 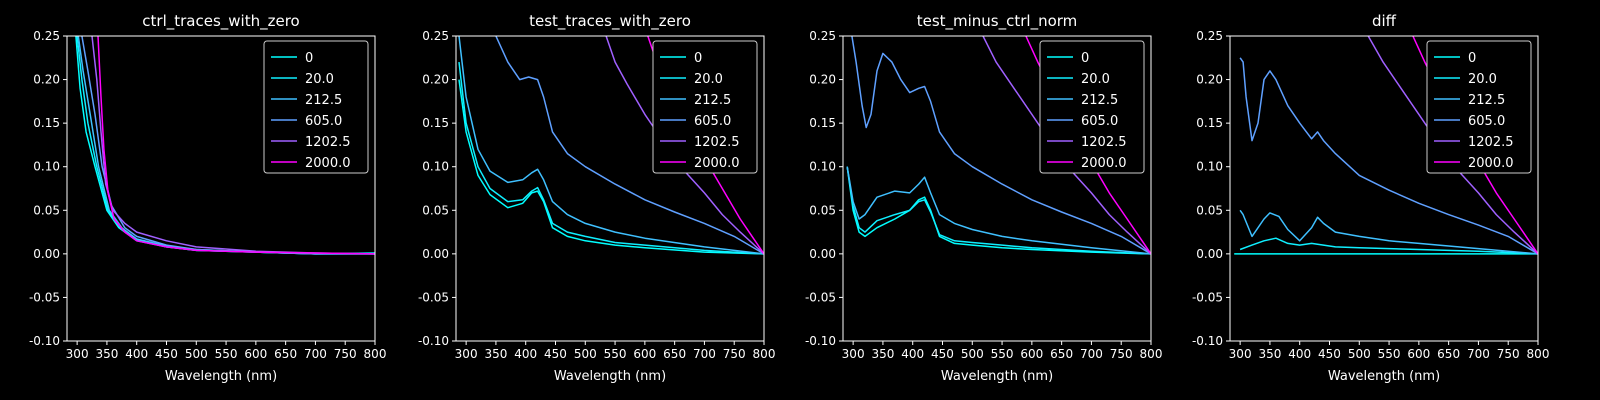 What do you see at coordinates (822, 254) in the screenshot?
I see `y-tick-label: 0.00` at bounding box center [822, 254].